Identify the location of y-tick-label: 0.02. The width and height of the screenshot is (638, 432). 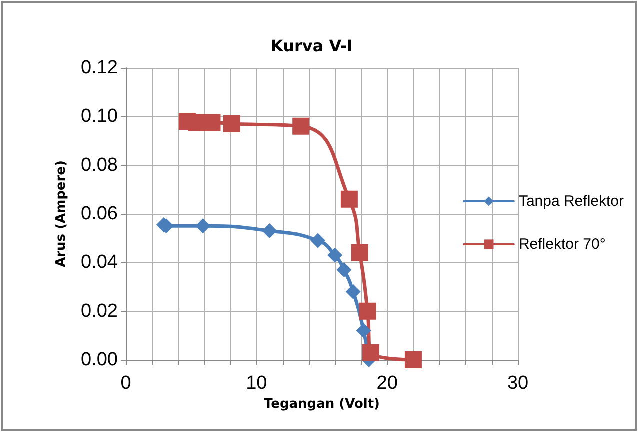
(99, 311).